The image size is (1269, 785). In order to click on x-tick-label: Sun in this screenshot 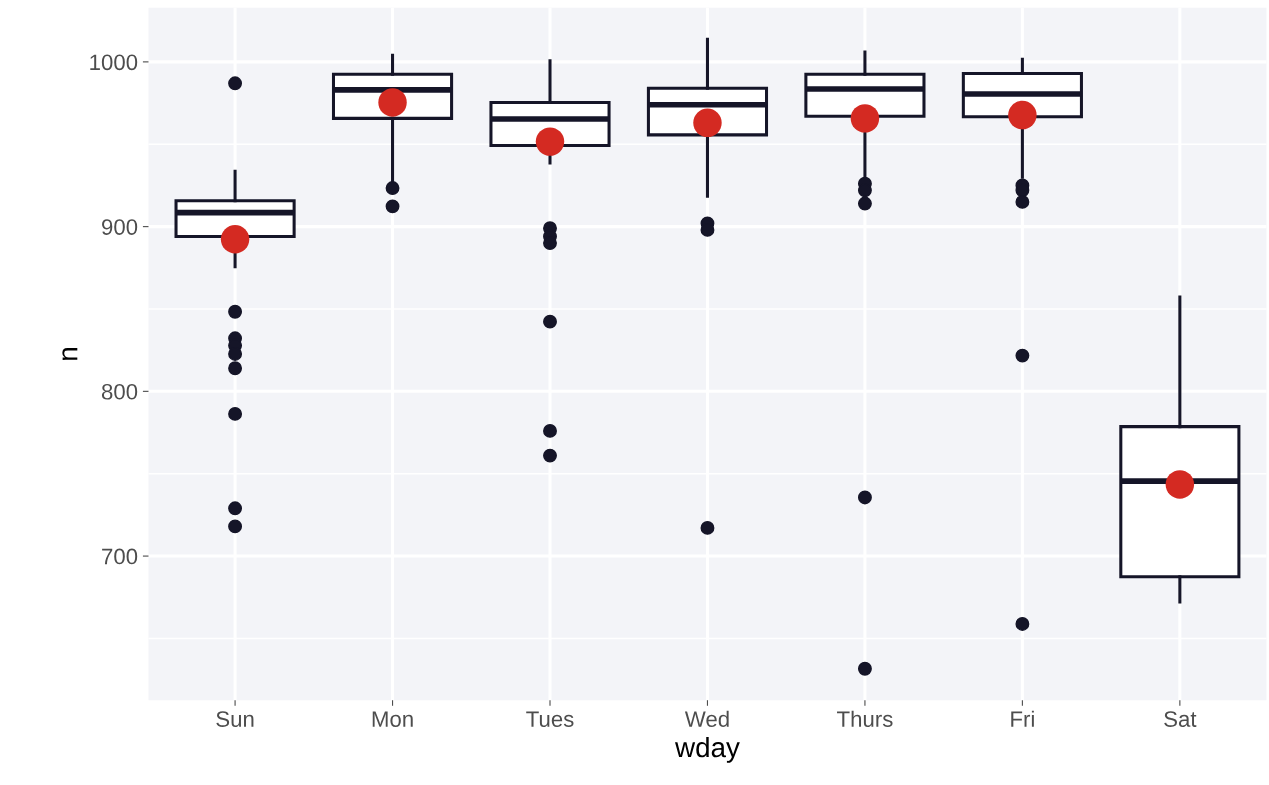, I will do `click(235, 719)`.